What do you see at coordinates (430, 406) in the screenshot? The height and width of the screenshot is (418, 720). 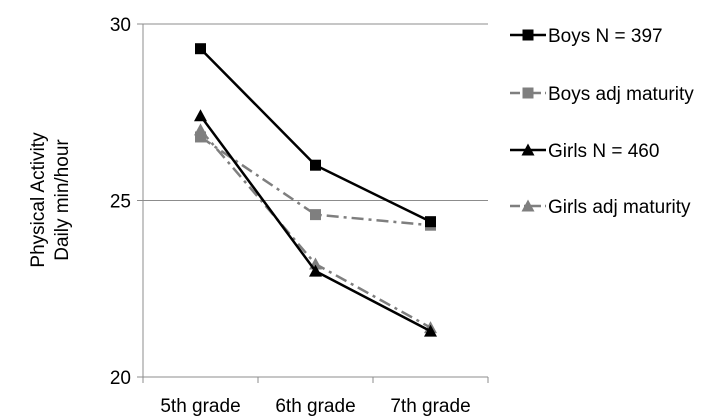 I see `x-tick-label-2: 7th grade` at bounding box center [430, 406].